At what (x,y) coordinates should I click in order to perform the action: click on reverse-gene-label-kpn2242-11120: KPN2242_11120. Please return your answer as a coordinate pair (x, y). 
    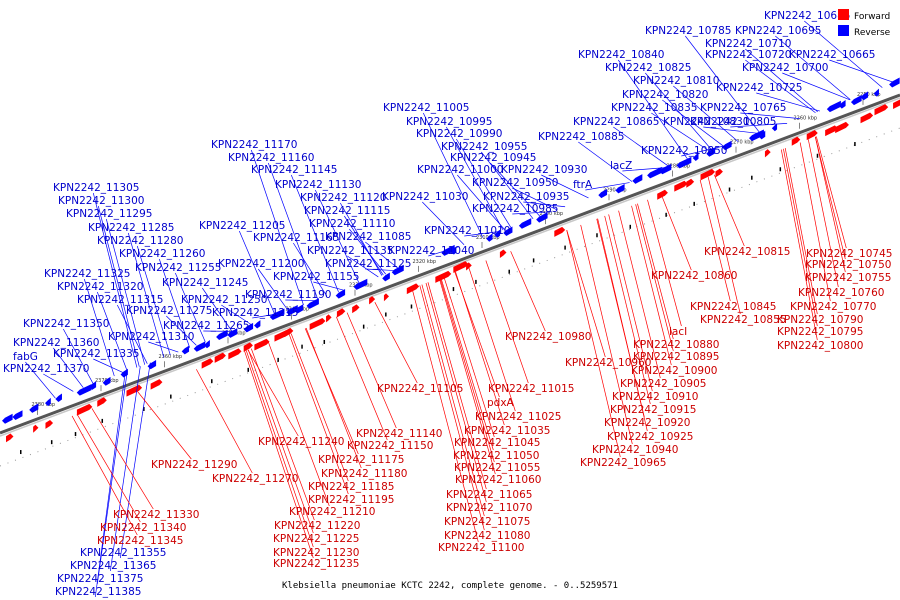
    Looking at the image, I should click on (343, 198).